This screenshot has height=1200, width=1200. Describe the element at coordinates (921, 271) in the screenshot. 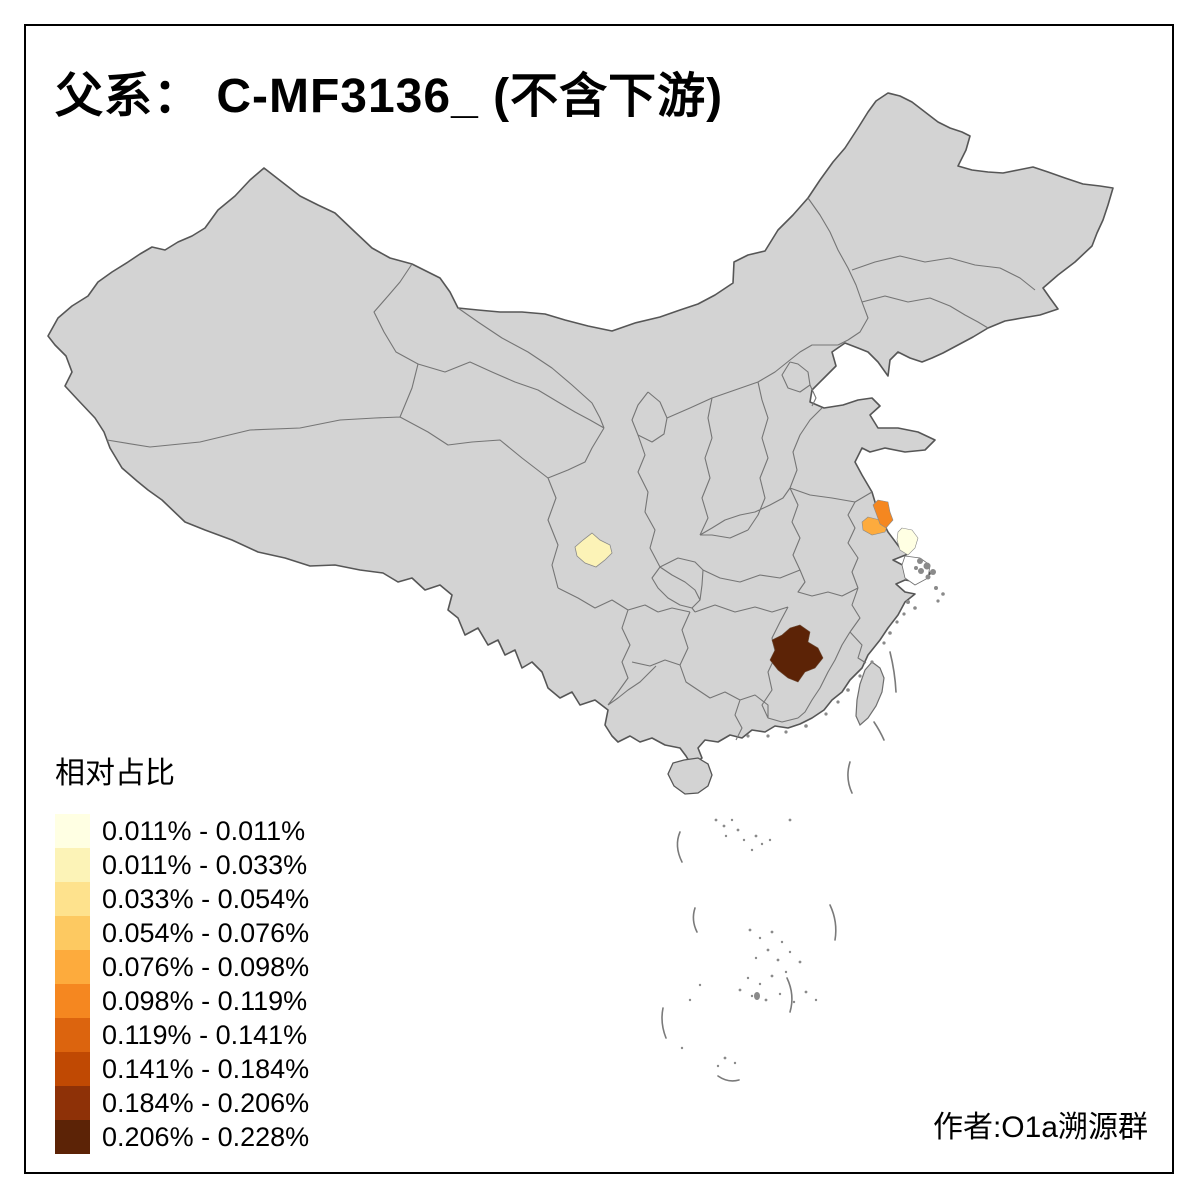

I see `province-borders-northeast` at that location.